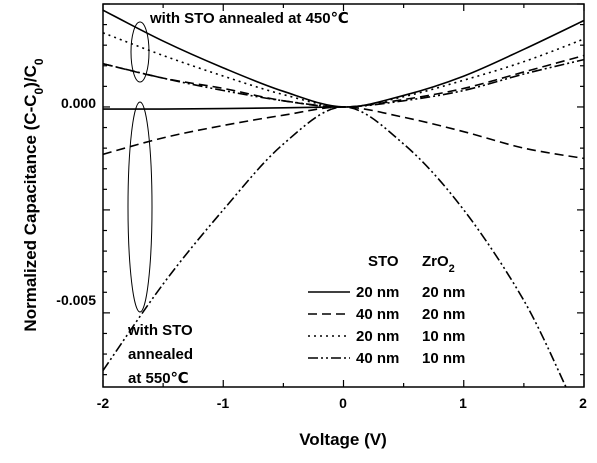 The image size is (597, 463). Describe the element at coordinates (223, 403) in the screenshot. I see `x-tick-label: -1` at that location.